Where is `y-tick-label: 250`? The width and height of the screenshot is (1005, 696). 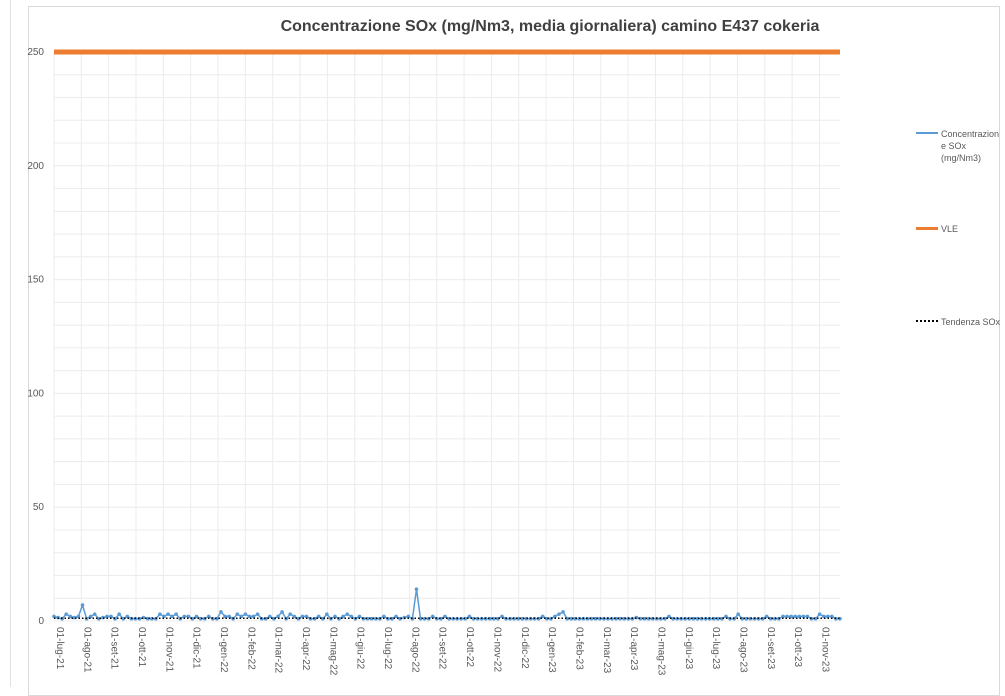 y-tick-label: 250 is located at coordinates (35, 52).